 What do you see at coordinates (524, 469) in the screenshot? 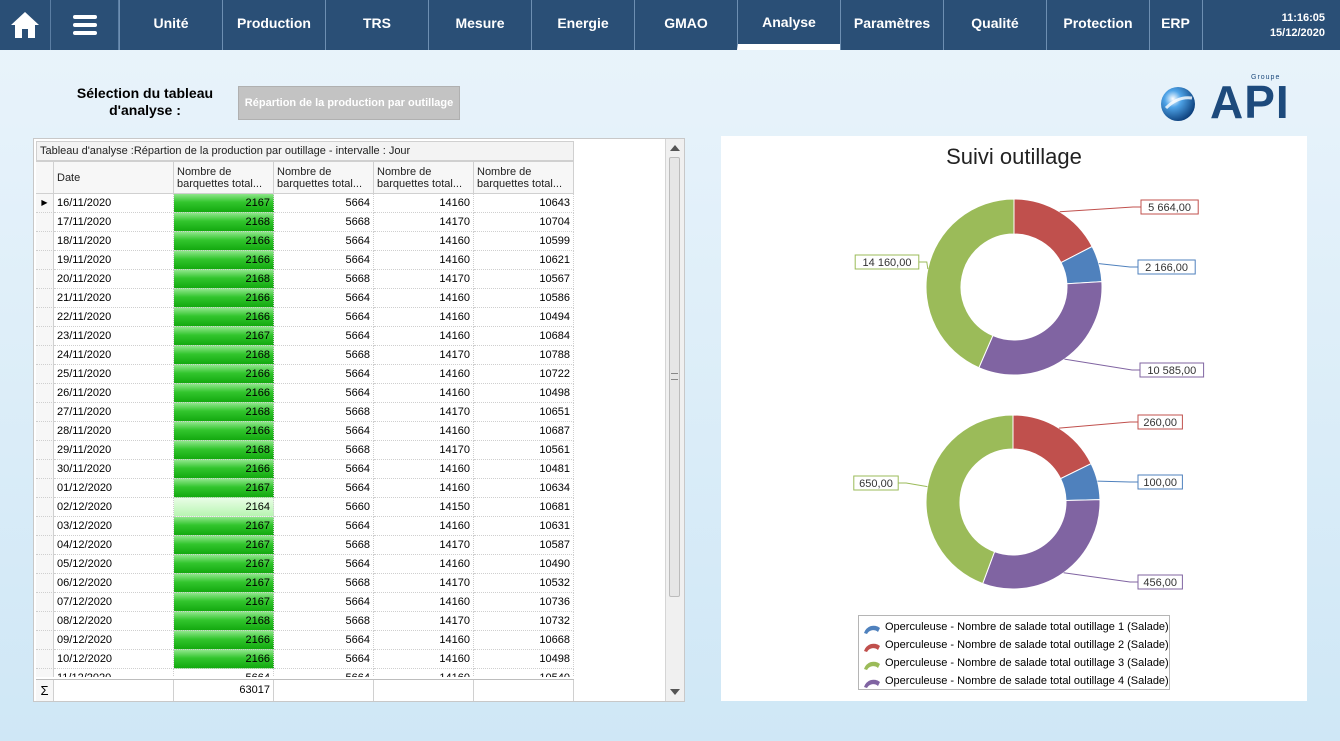
I see `cell-value: 10481` at bounding box center [524, 469].